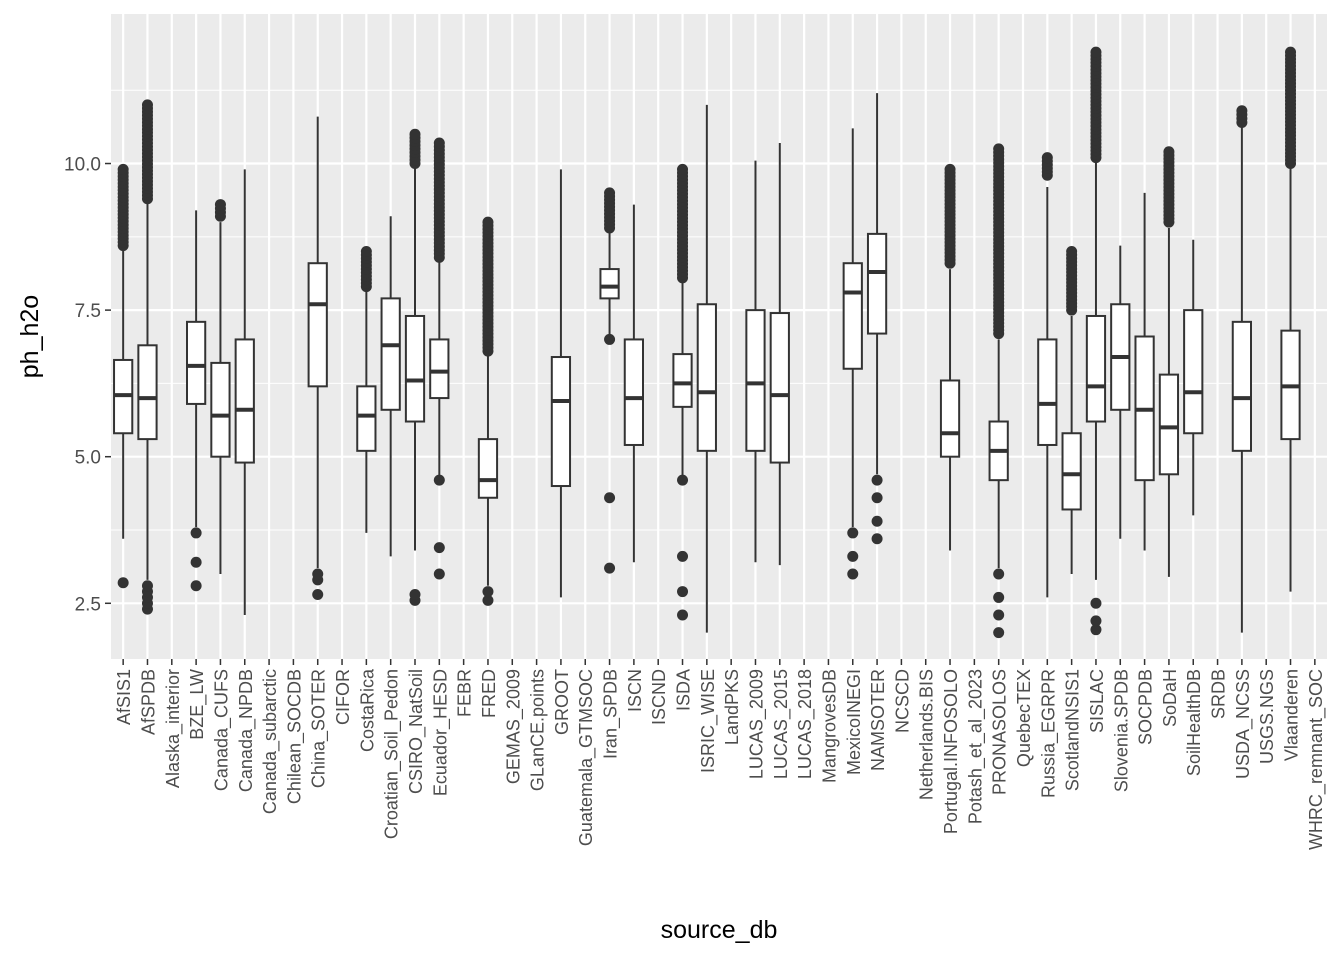 This screenshot has height=960, width=1344. What do you see at coordinates (950, 357) in the screenshot?
I see `box-Portugal.INFOSOLO` at bounding box center [950, 357].